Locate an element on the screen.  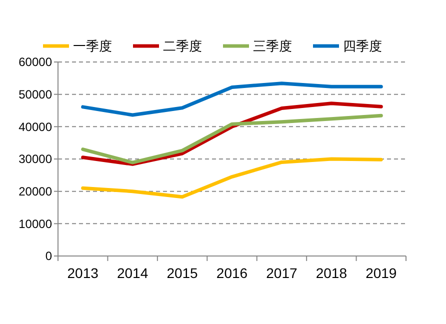
y-tick-label: 30000 is located at coordinates (35, 159).